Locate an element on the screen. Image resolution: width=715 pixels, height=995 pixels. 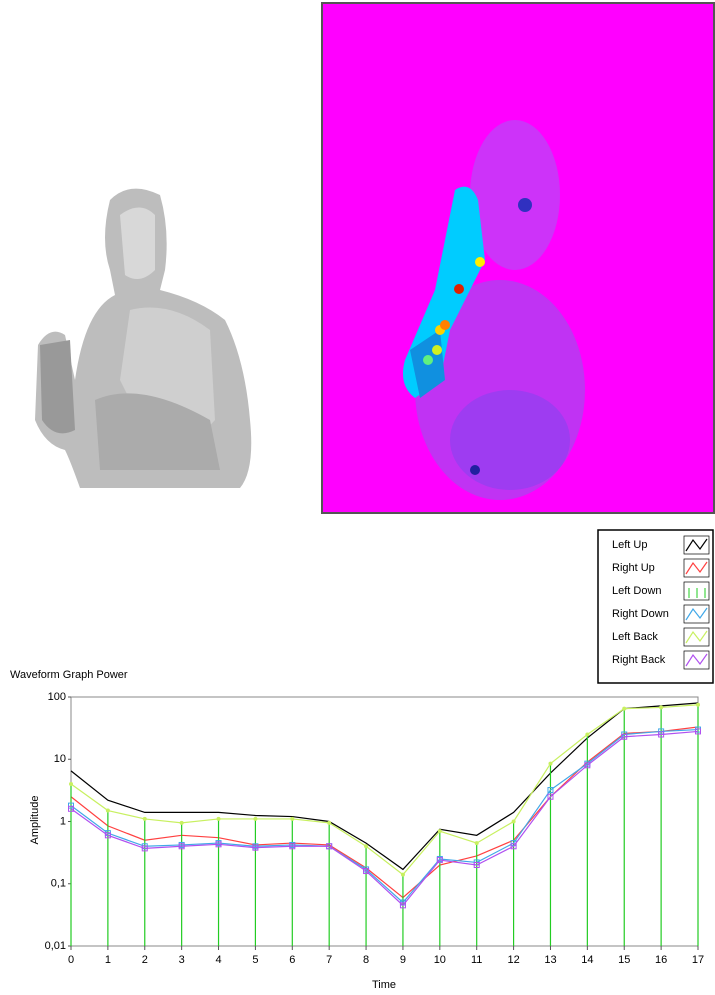
x-tick-label: 13 is located at coordinates (550, 960).